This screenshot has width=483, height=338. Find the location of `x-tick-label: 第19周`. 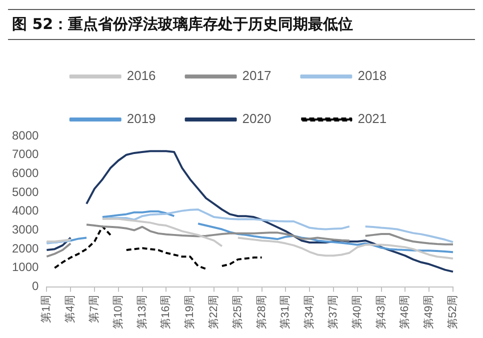

x-tick-label: 第19周 is located at coordinates (190, 312).